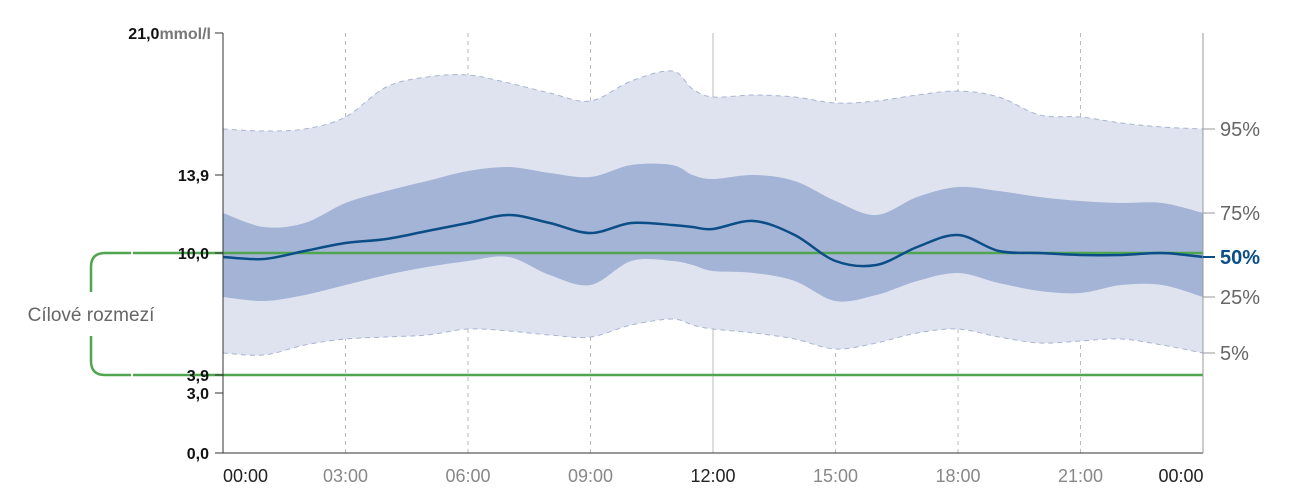 The width and height of the screenshot is (1293, 501). Describe the element at coordinates (957, 476) in the screenshot. I see `x-tick-label: 18:00` at that location.